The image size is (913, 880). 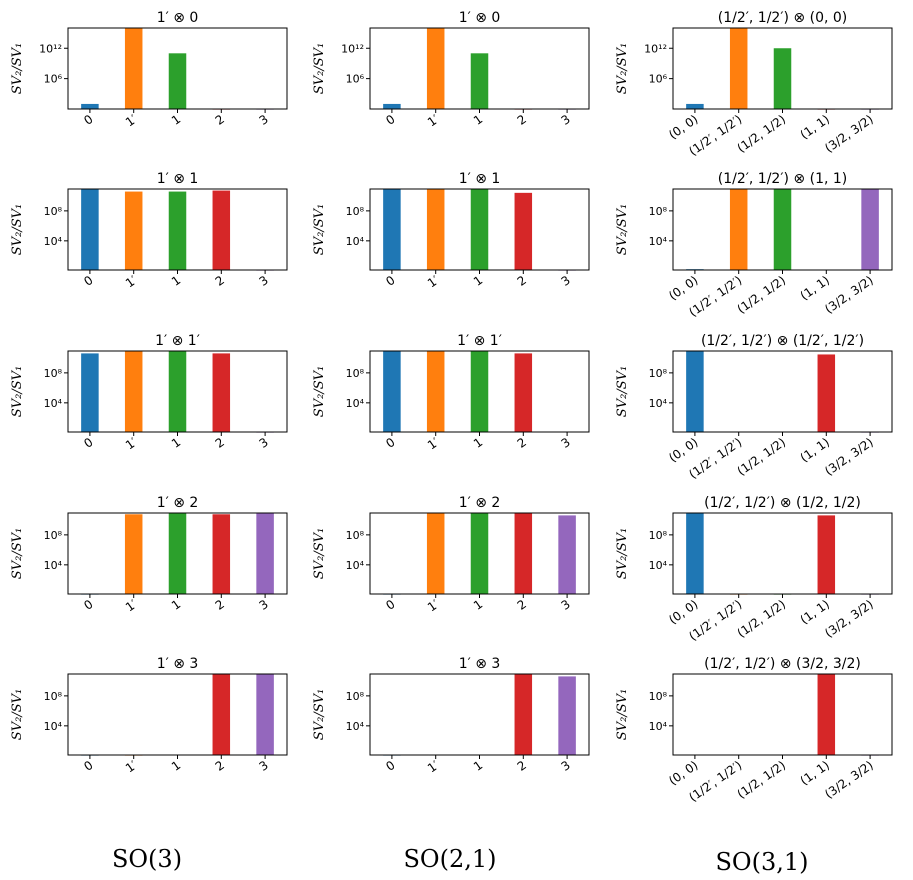 I want to click on subplot-4: 1′ ⊗ 2 10⁴ 10⁸ SV₂/SV₁ 0 1′ 1 2 3, so click(x=149, y=555).